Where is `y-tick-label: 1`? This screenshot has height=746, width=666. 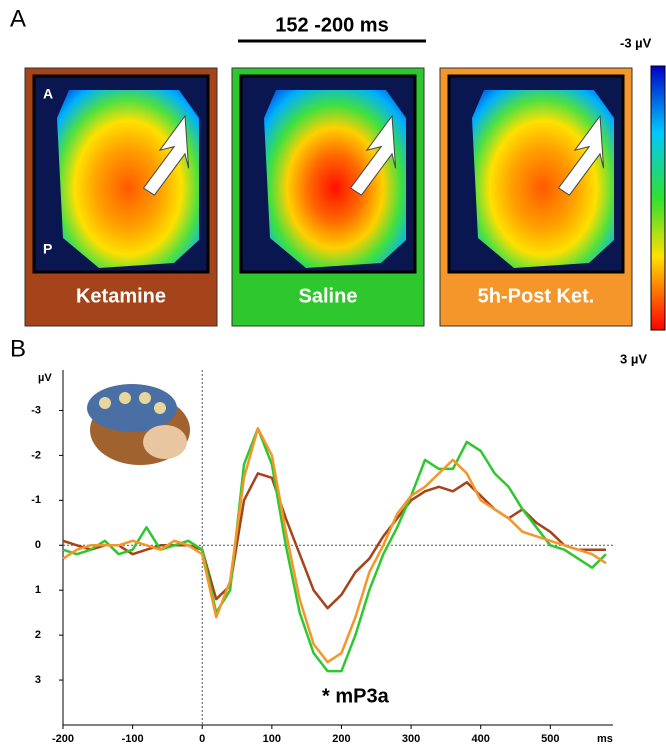
y-tick-label: 1 is located at coordinates (38, 590).